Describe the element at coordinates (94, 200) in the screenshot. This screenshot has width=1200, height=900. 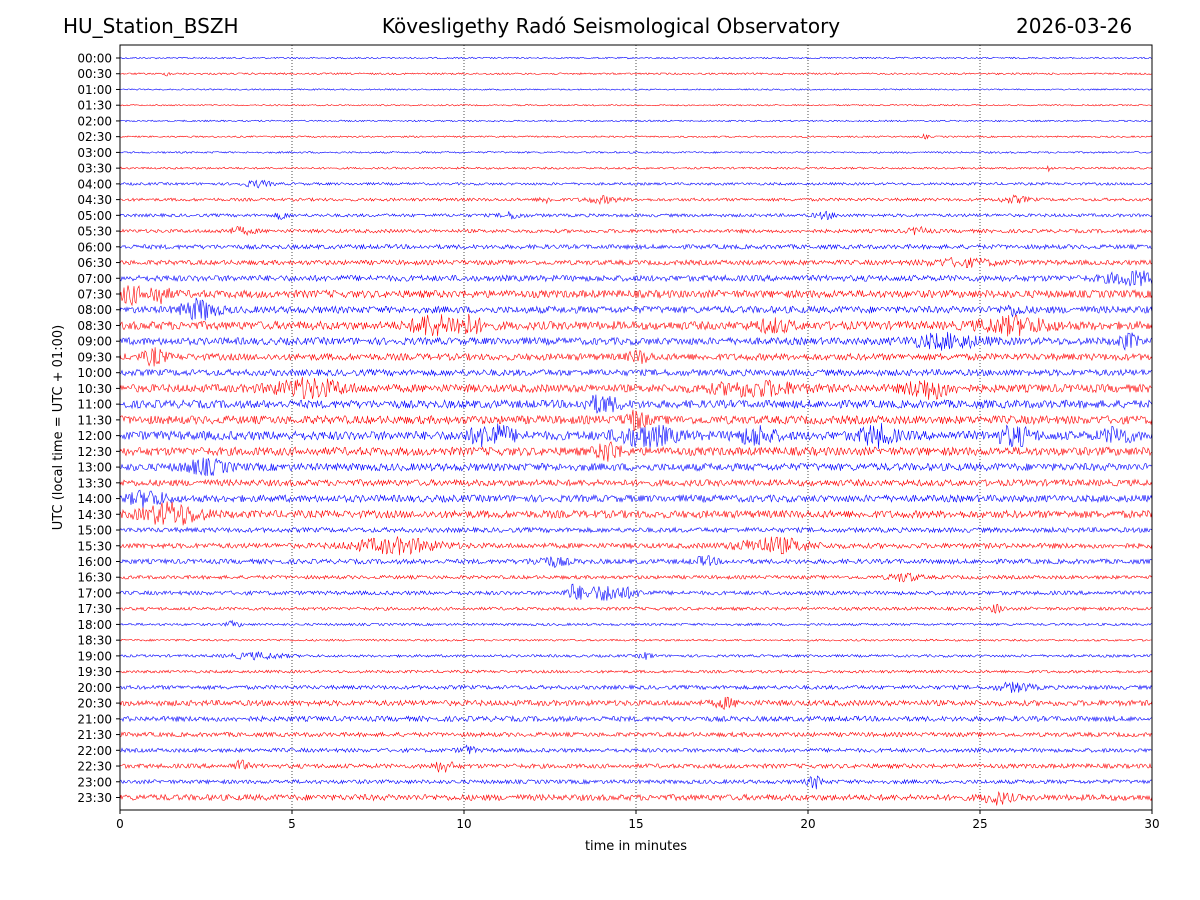
I see `y-tick-label: 04:30` at that location.